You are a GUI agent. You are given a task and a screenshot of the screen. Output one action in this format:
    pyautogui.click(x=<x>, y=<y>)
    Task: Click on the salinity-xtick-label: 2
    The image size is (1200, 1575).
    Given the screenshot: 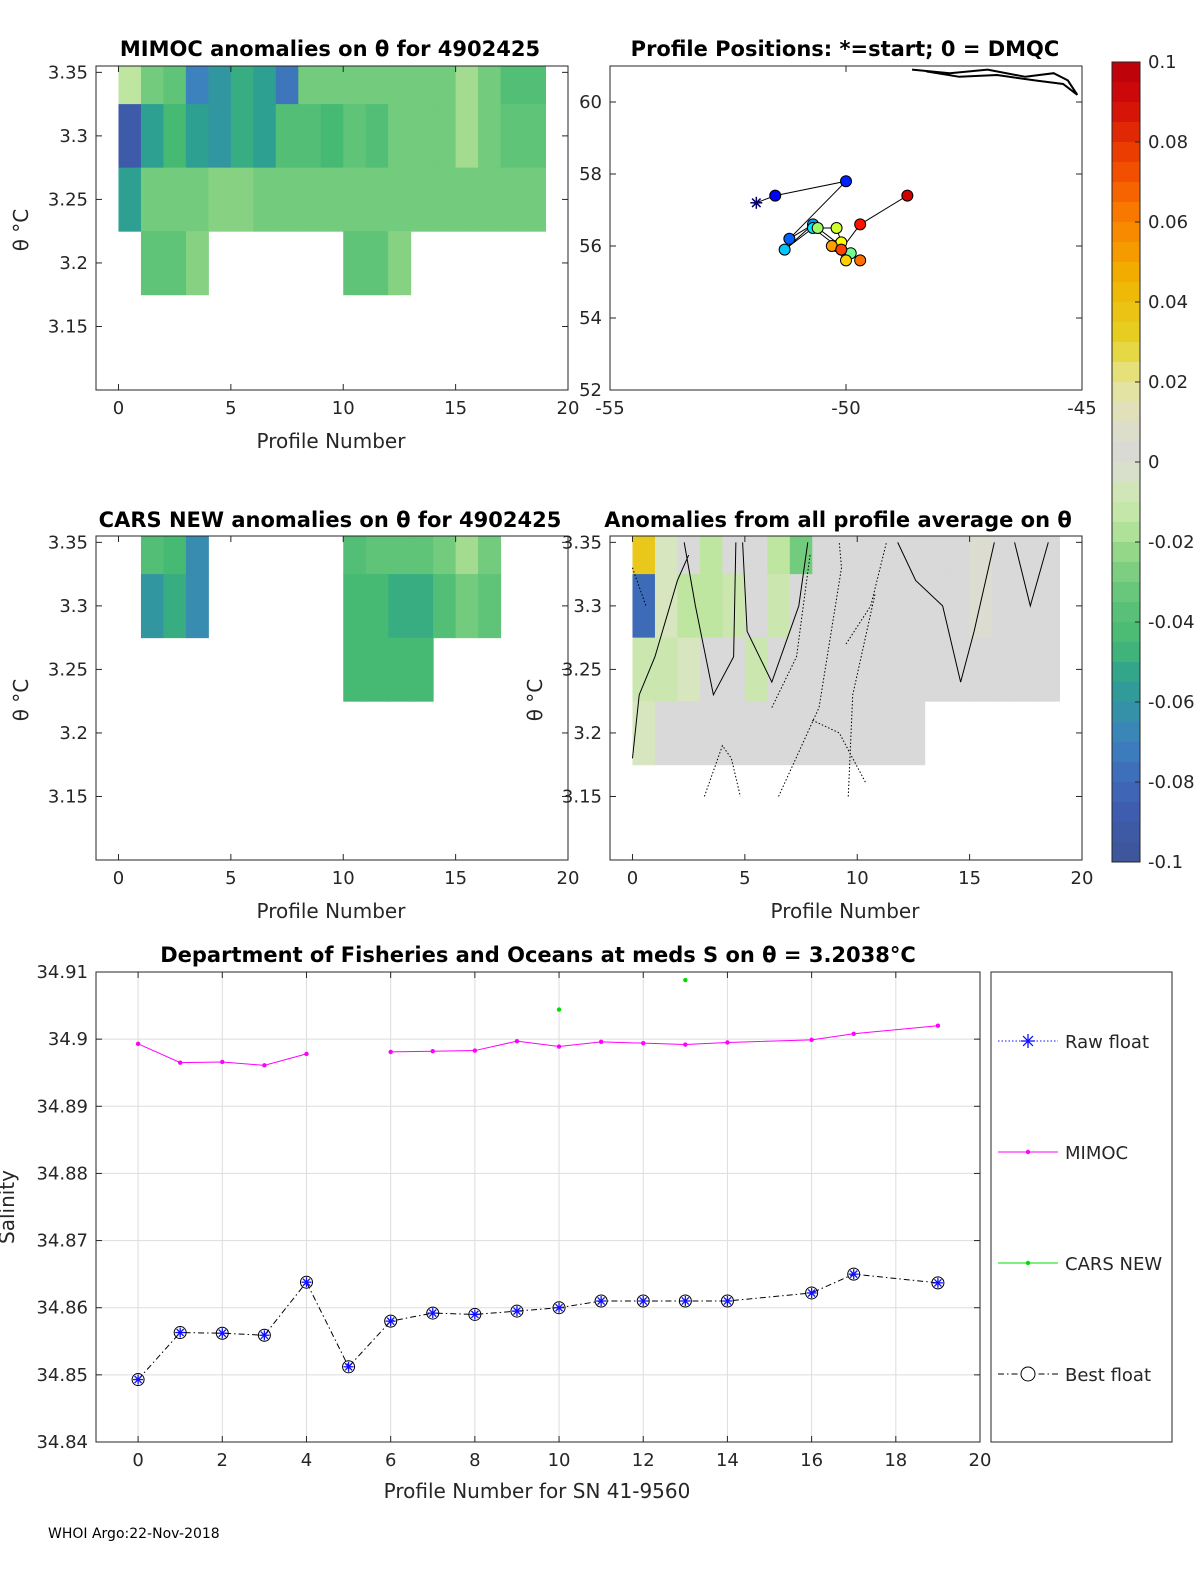 What is the action you would take?
    pyautogui.click(x=222, y=1460)
    